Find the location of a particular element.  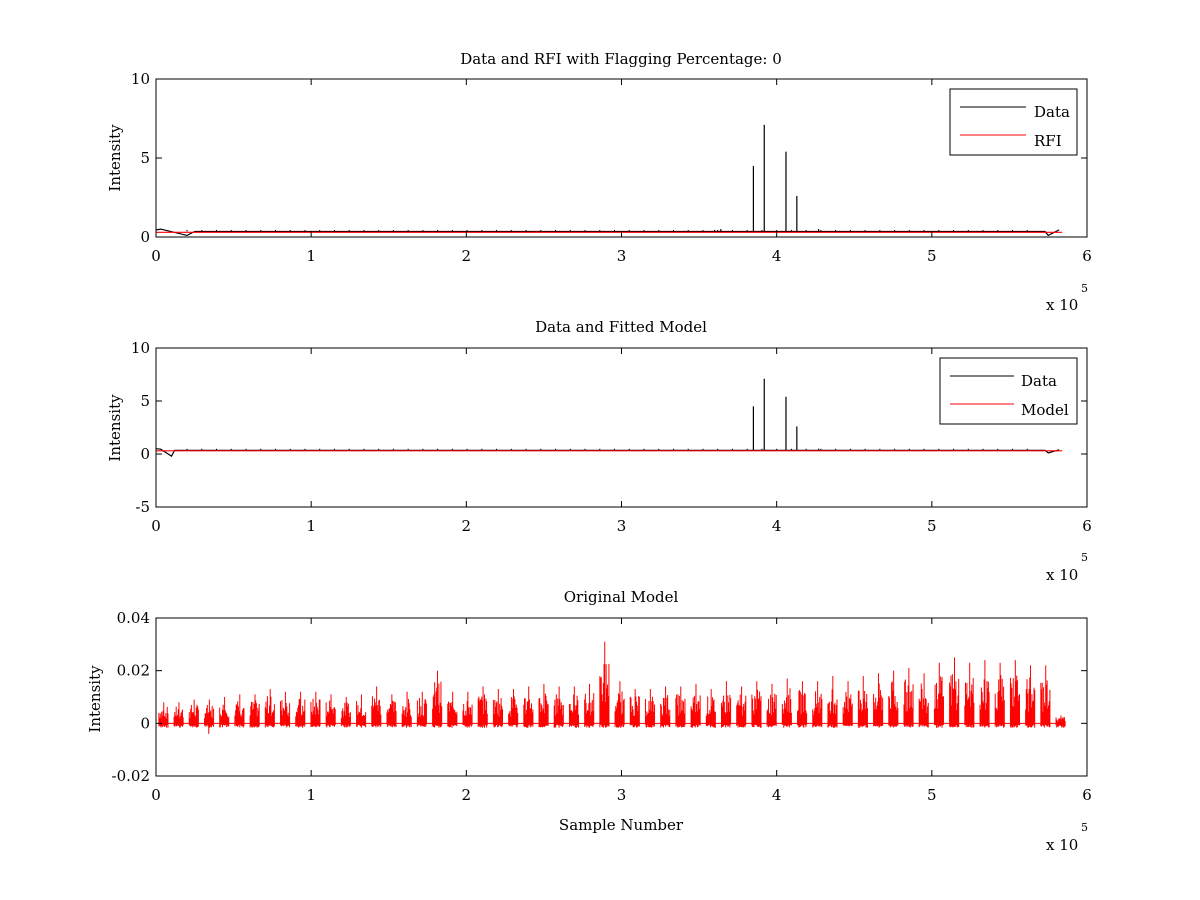

panel-2-ylabel: Intensity is located at coordinates (115, 428).